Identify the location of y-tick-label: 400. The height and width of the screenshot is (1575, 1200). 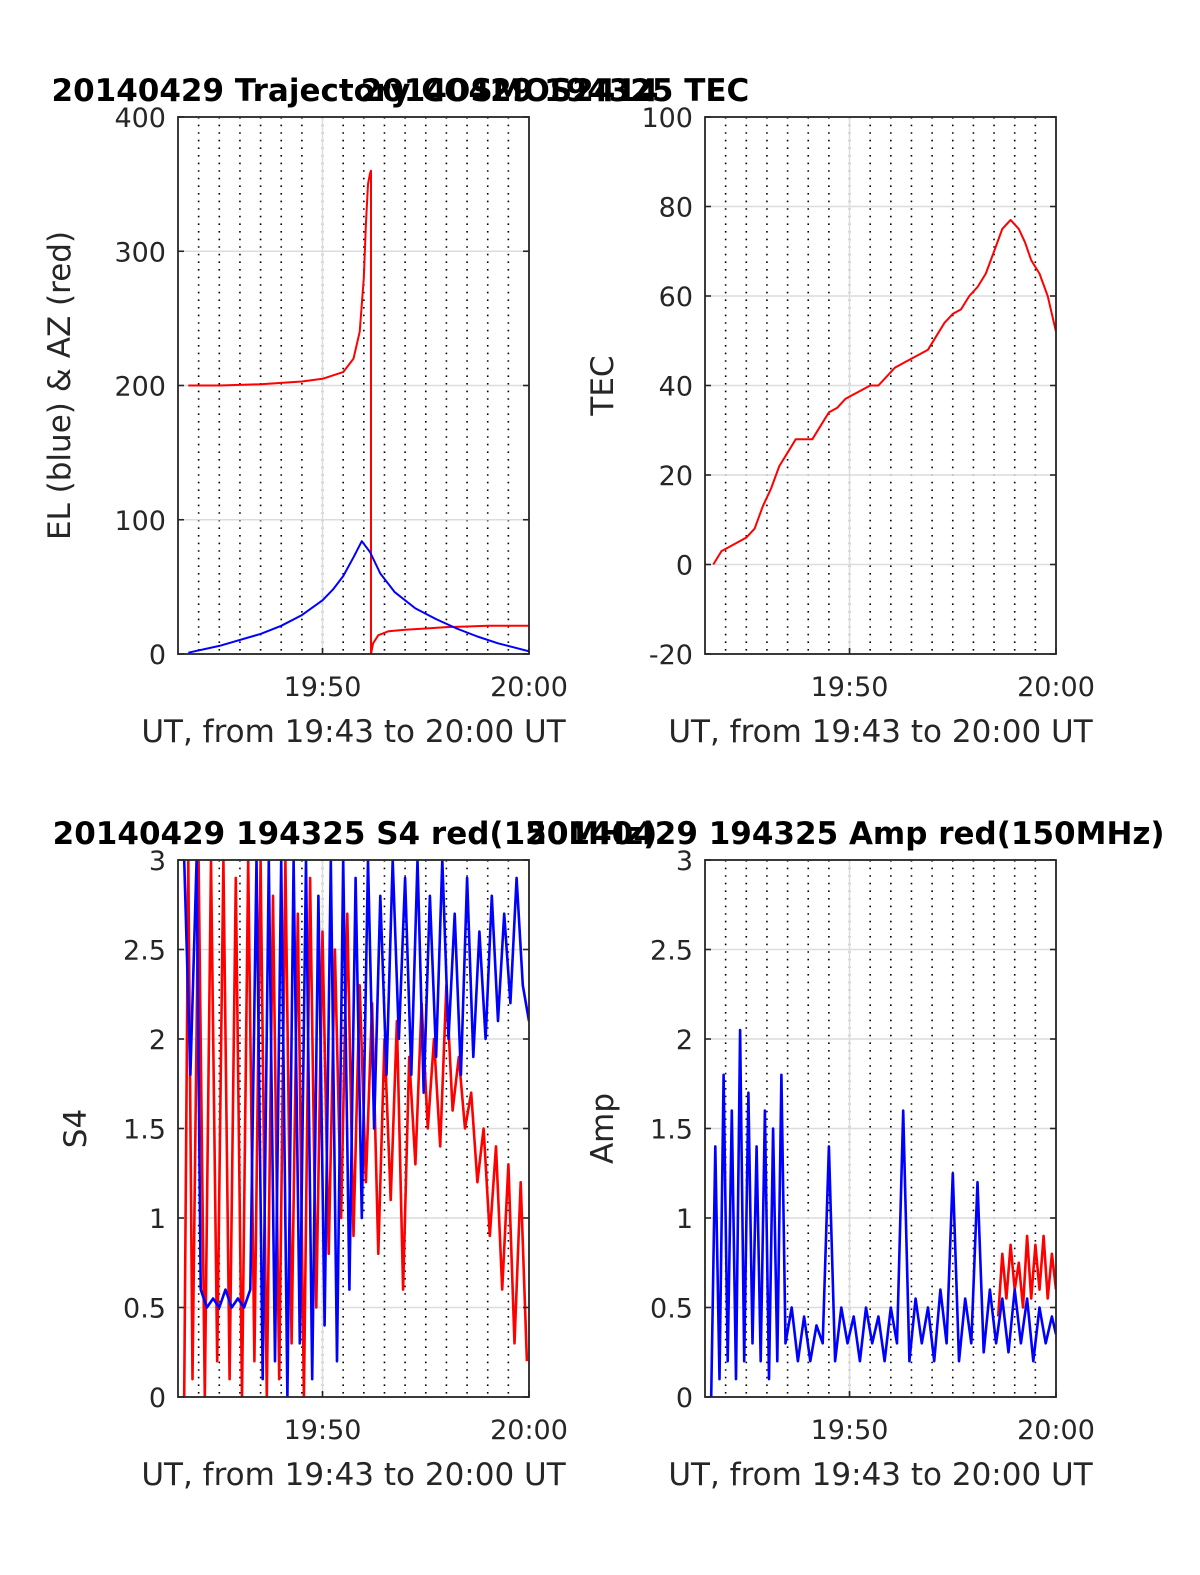
(140, 118).